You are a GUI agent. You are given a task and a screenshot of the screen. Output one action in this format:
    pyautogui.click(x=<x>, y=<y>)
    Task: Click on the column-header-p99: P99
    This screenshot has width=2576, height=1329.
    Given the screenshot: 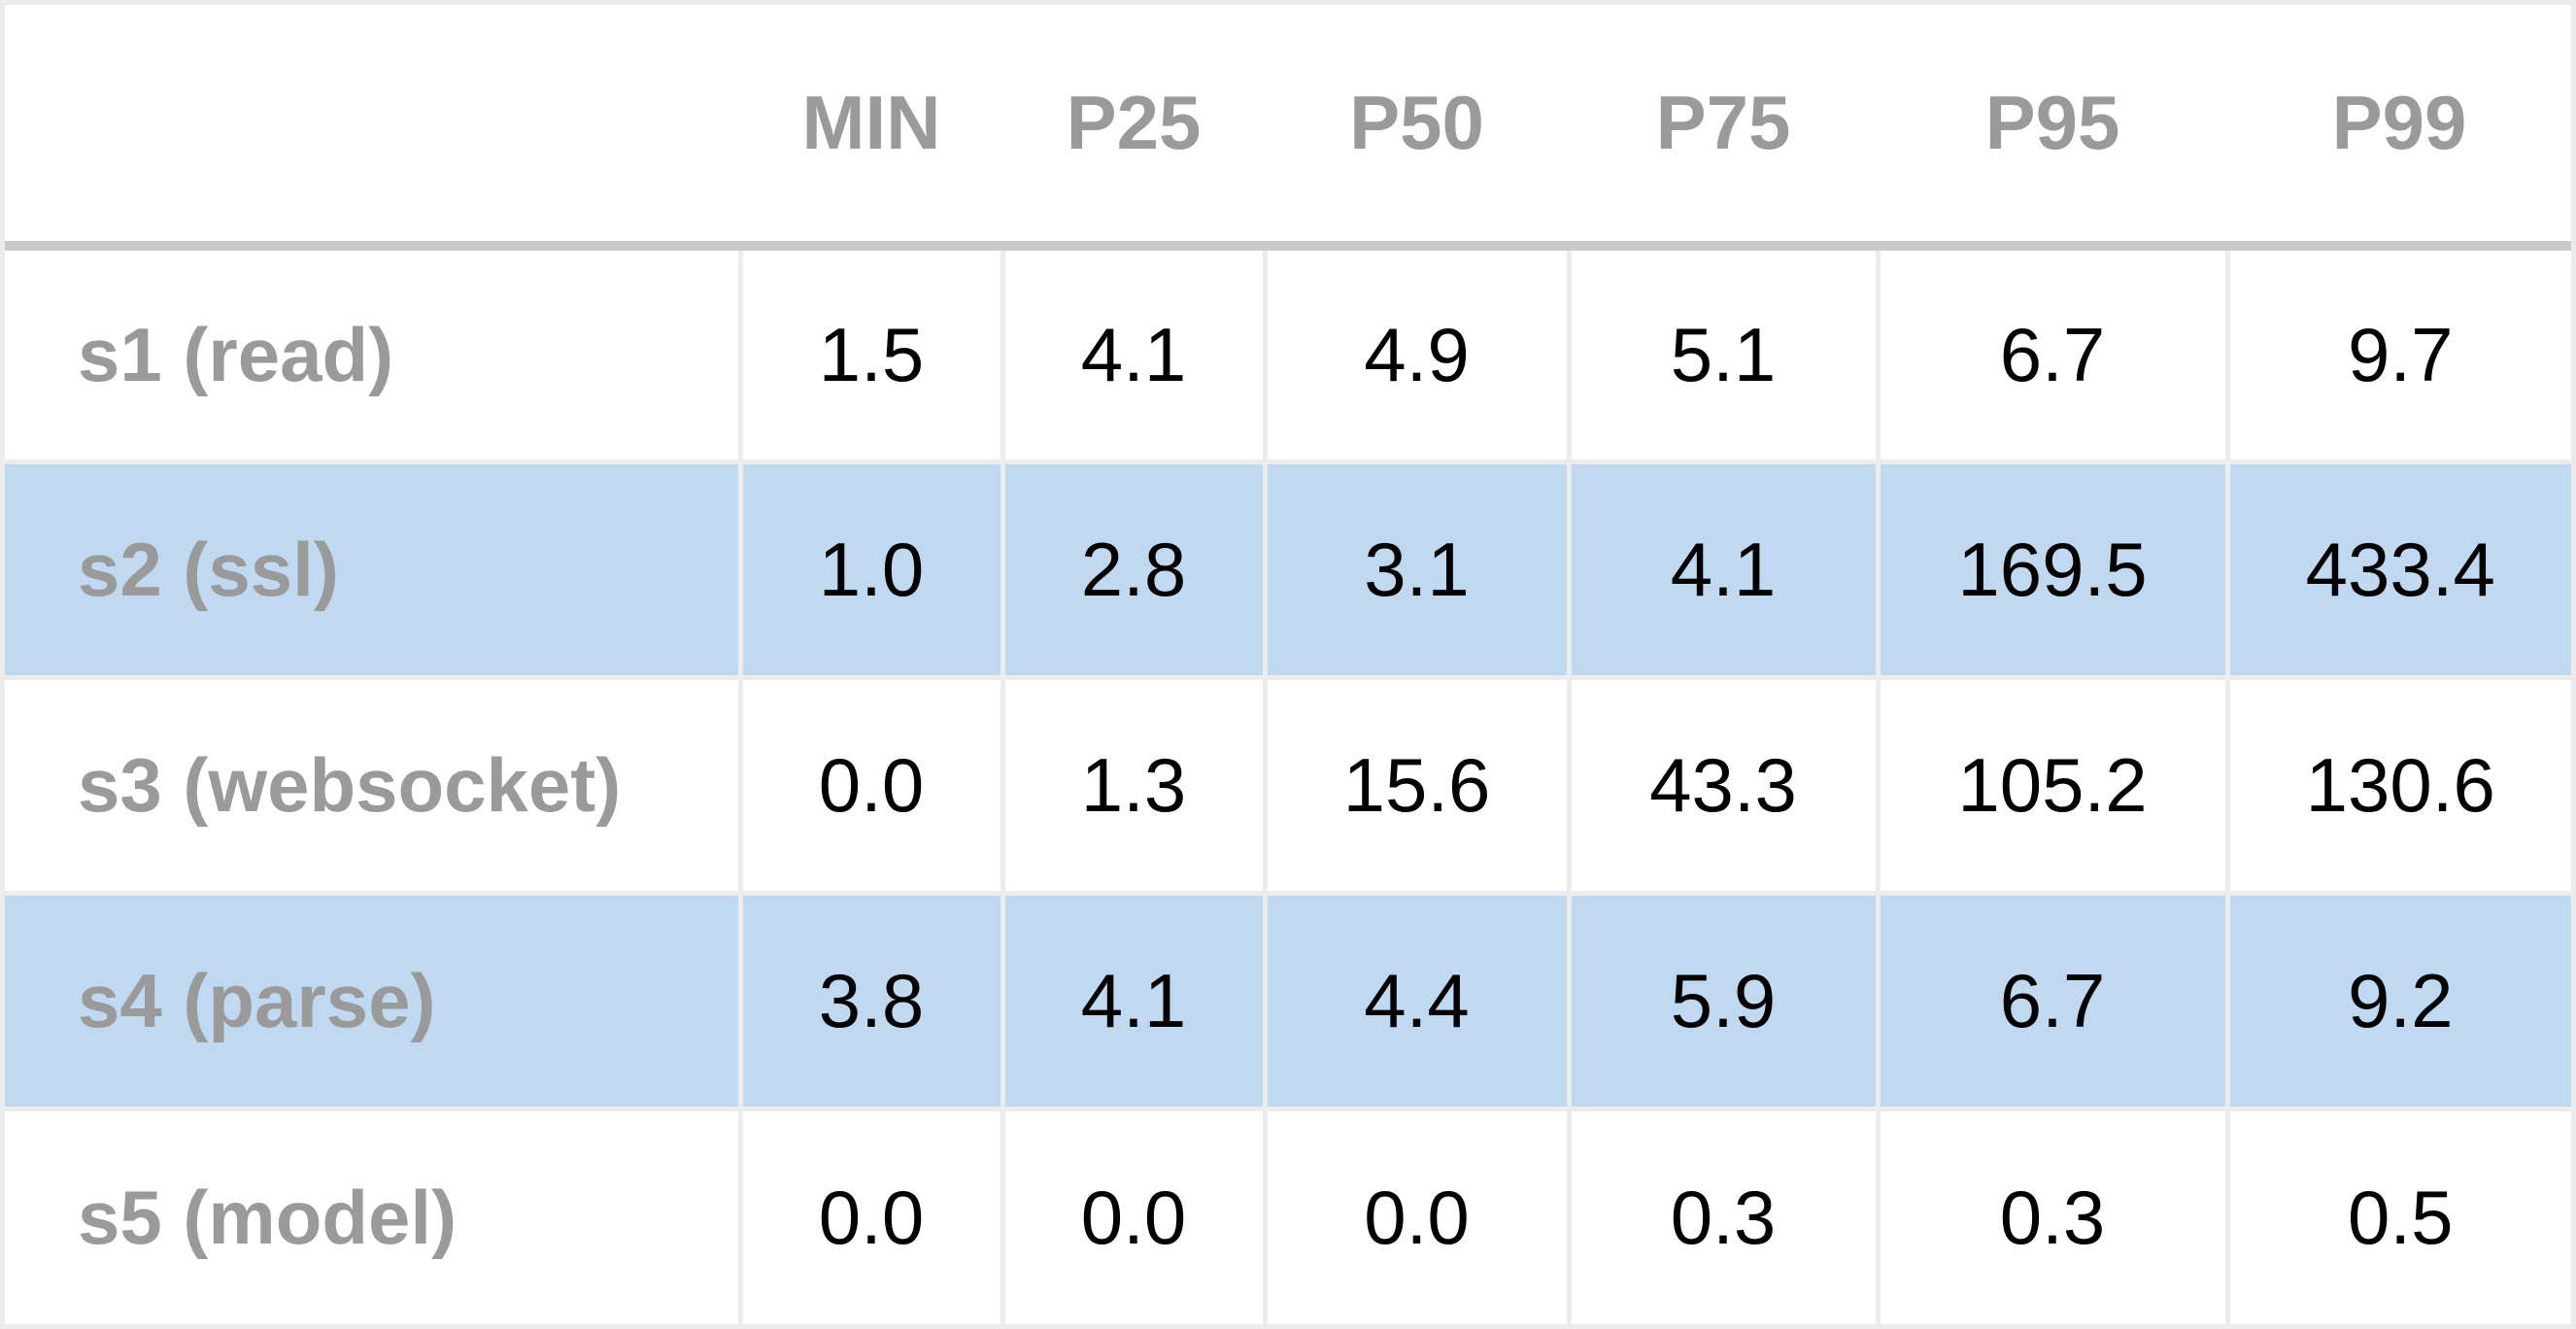 What is the action you would take?
    pyautogui.click(x=2399, y=128)
    